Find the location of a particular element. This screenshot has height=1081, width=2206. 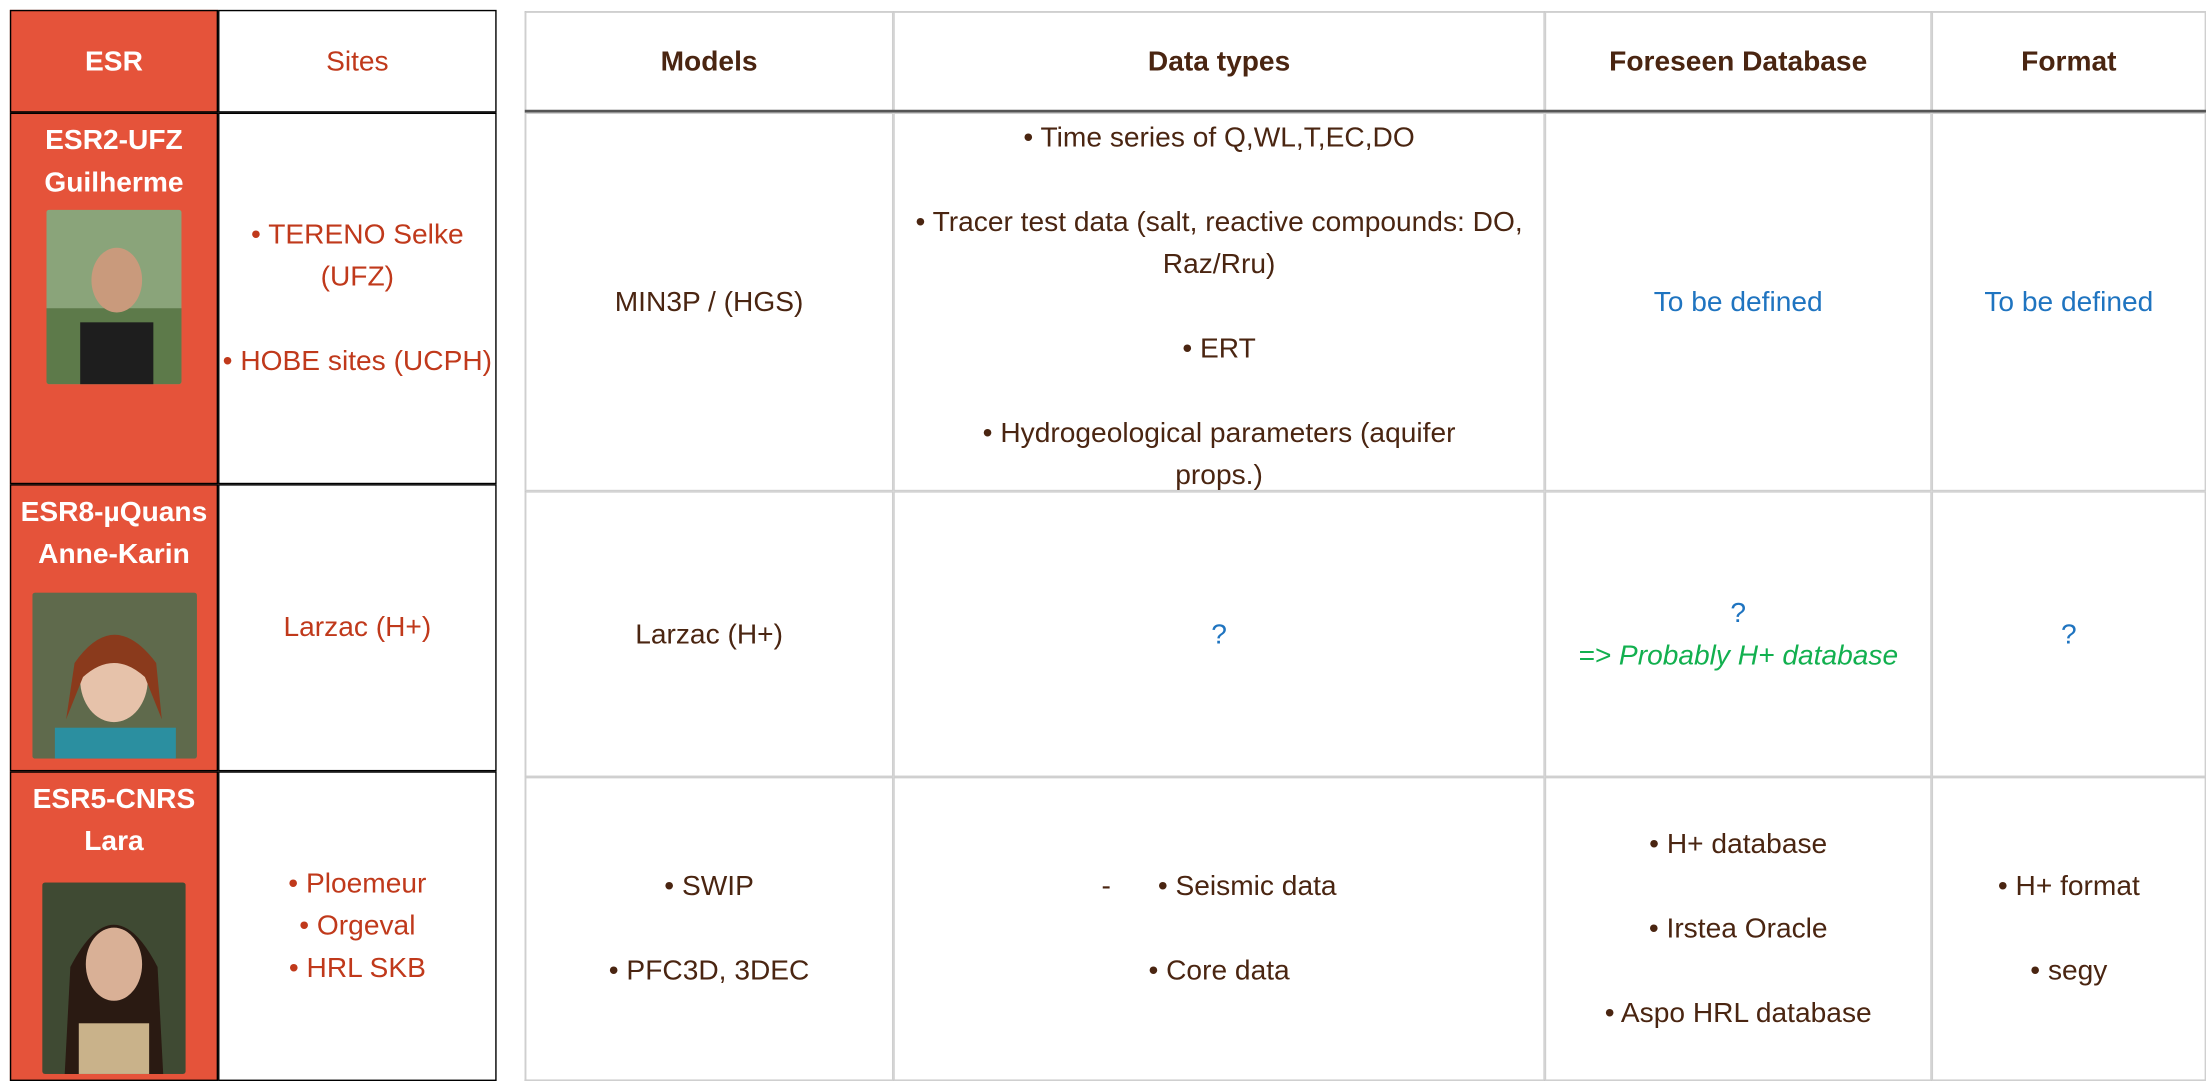

header-text: Data types is located at coordinates (1219, 61).